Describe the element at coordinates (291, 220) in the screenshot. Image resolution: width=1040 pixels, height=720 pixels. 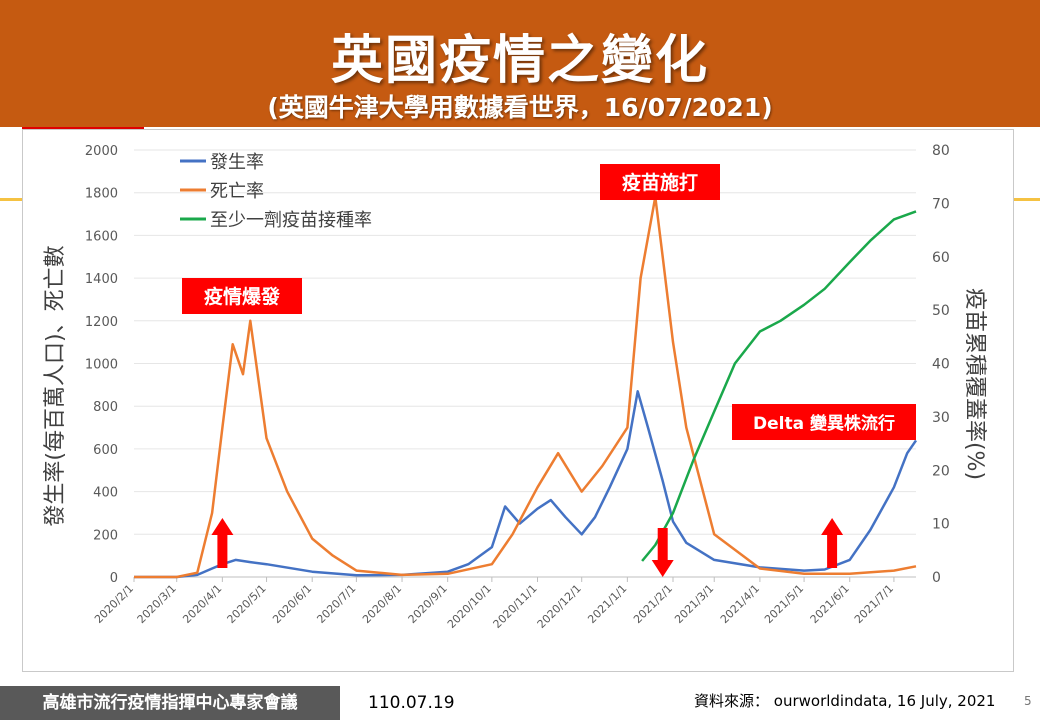
I see `legend-label-vaccination: 至少一劑疫苗接種率` at that location.